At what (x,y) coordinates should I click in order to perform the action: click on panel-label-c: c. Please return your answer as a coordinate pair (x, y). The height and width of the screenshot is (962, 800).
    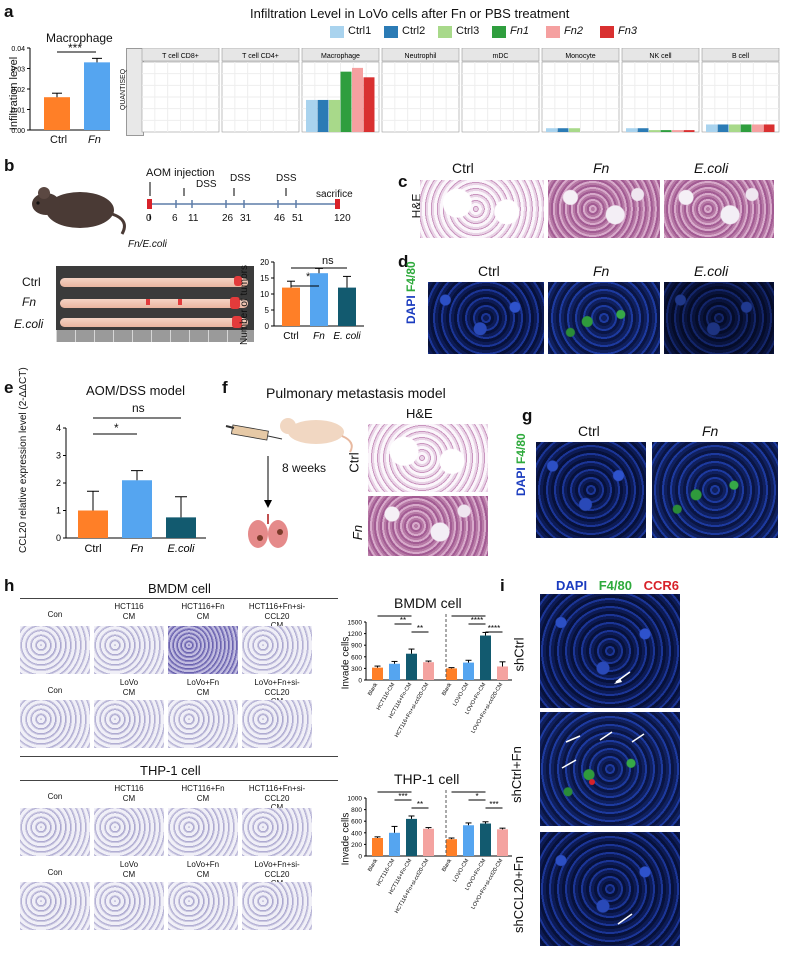
    Looking at the image, I should click on (403, 181).